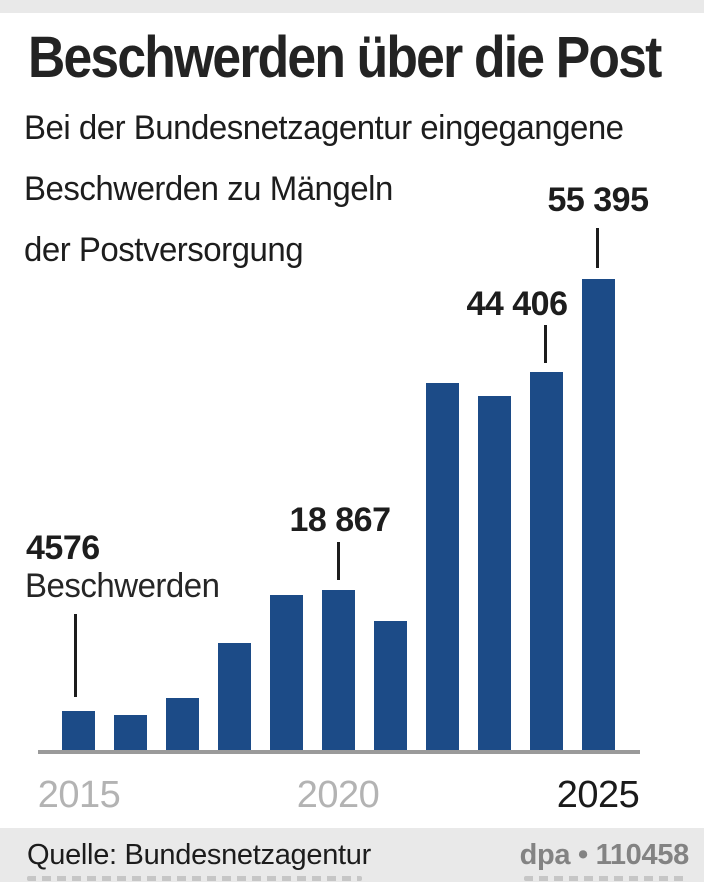 This screenshot has width=704, height=882. What do you see at coordinates (598, 795) in the screenshot?
I see `x-tick-2025: 2025` at bounding box center [598, 795].